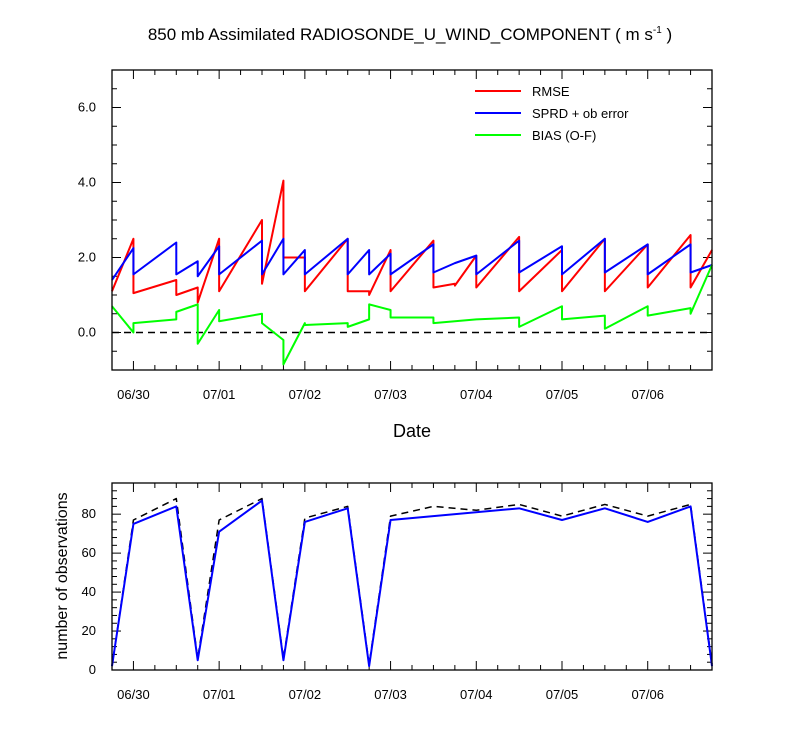  What do you see at coordinates (390, 394) in the screenshot?
I see `top-x-tick-label: 07/03` at bounding box center [390, 394].